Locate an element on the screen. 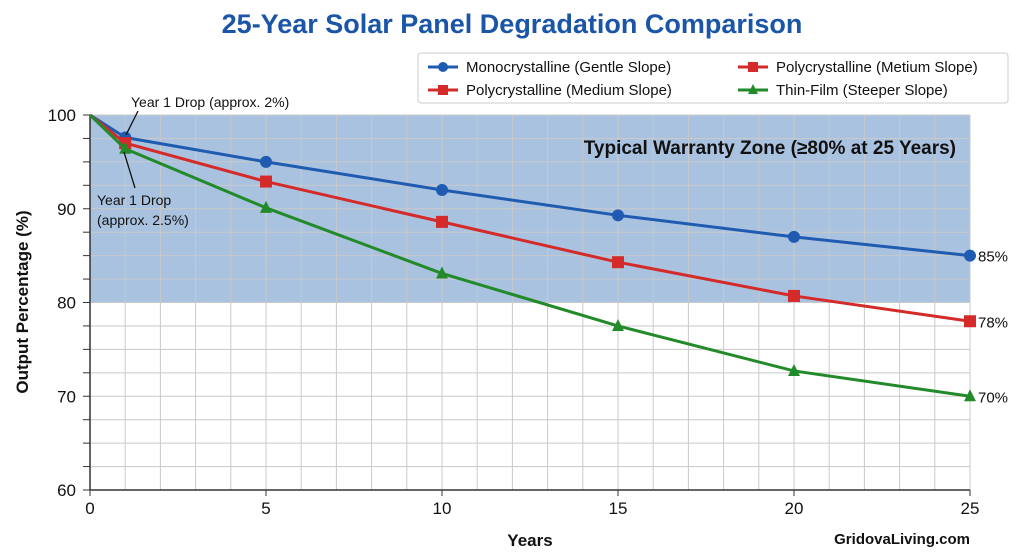 The width and height of the screenshot is (1024, 559). end-label: 78% is located at coordinates (993, 322).